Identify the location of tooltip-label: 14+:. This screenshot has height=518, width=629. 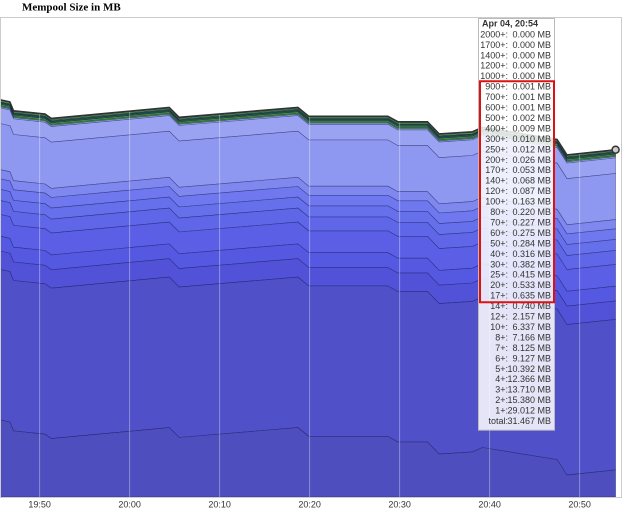
(499, 306).